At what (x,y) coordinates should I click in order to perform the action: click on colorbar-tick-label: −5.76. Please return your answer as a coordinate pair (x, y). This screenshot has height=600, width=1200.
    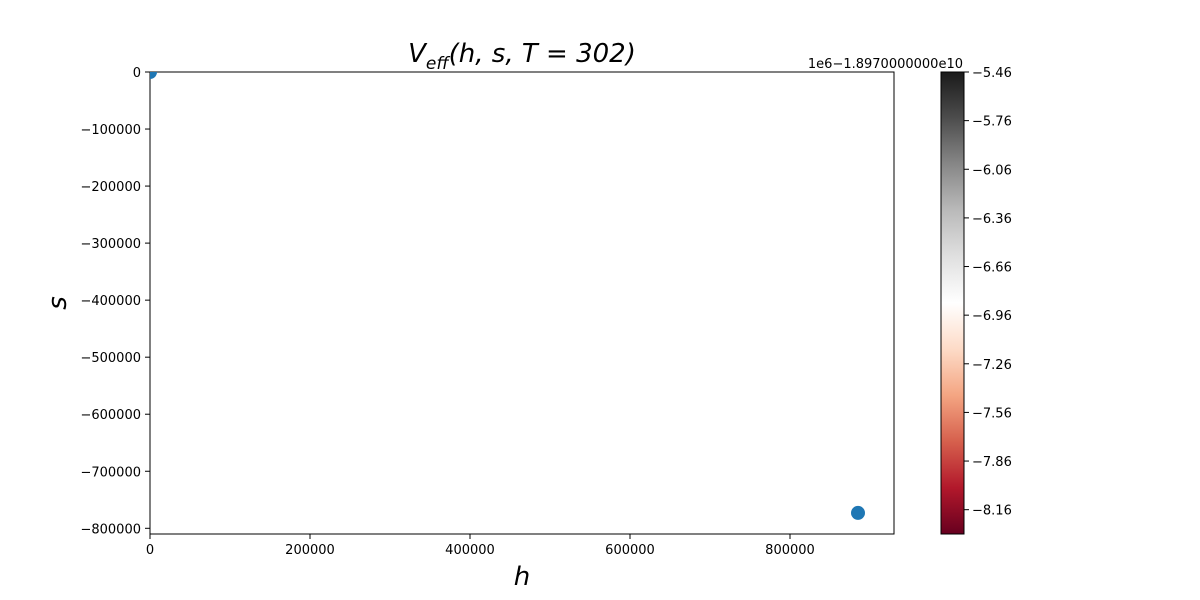
    Looking at the image, I should click on (992, 122).